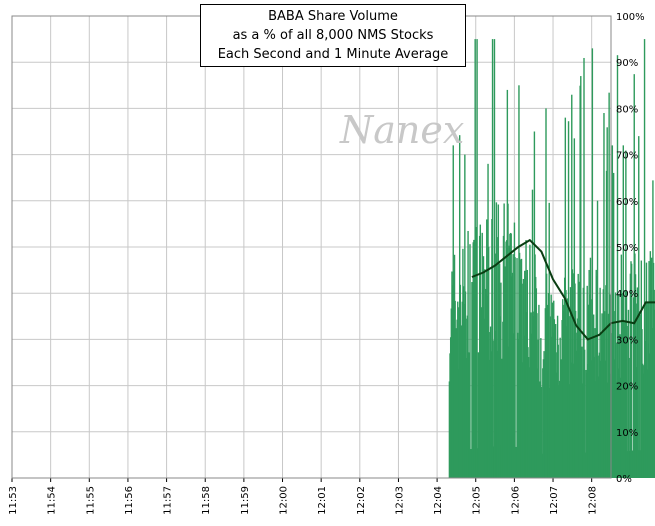 Image resolution: width=655 pixels, height=526 pixels. I want to click on y-tick-label: 0%, so click(624, 479).